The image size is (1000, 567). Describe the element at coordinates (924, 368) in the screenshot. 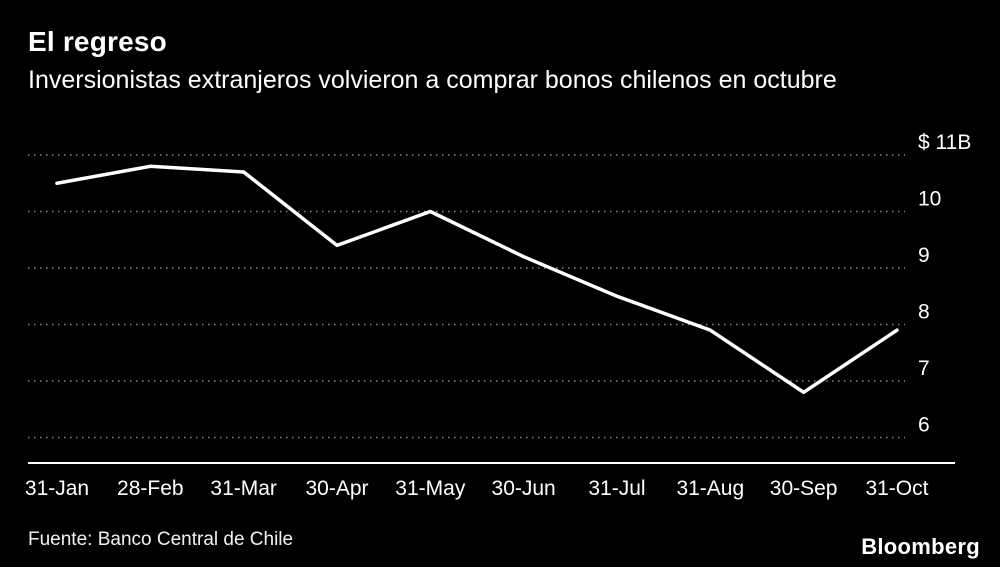

I see `y-tick-label: 7` at that location.